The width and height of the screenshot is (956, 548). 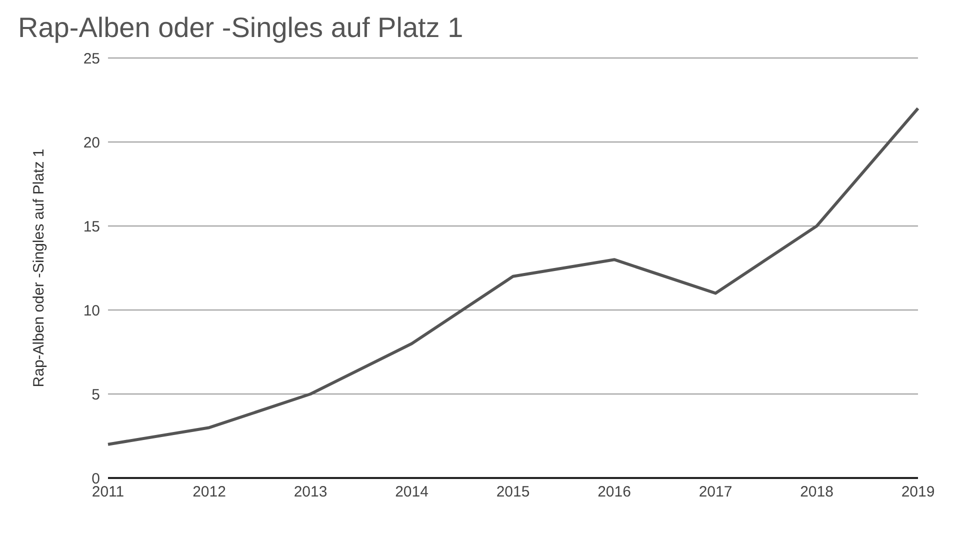 What do you see at coordinates (209, 492) in the screenshot?
I see `x-tick-label: 2012` at bounding box center [209, 492].